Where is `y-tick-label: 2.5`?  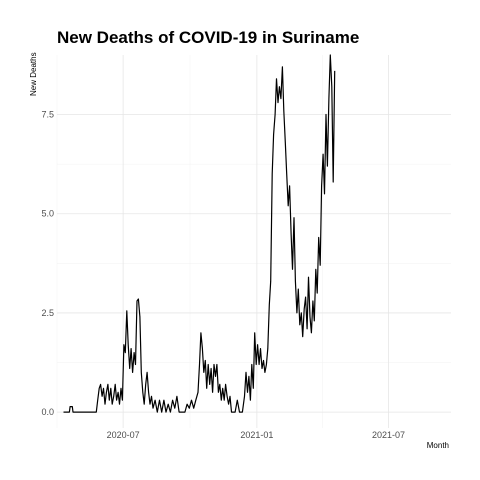 y-tick-label: 2.5 is located at coordinates (47, 313).